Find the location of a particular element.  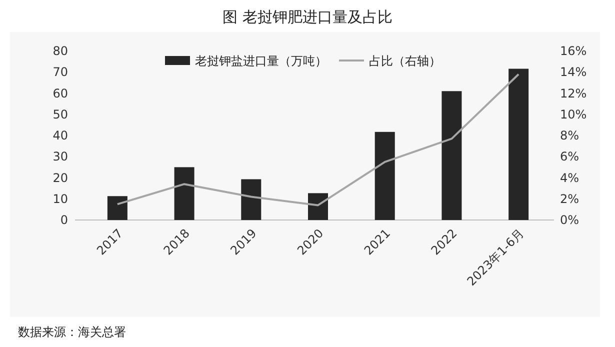

y-tick-label: 30 is located at coordinates (60, 157).